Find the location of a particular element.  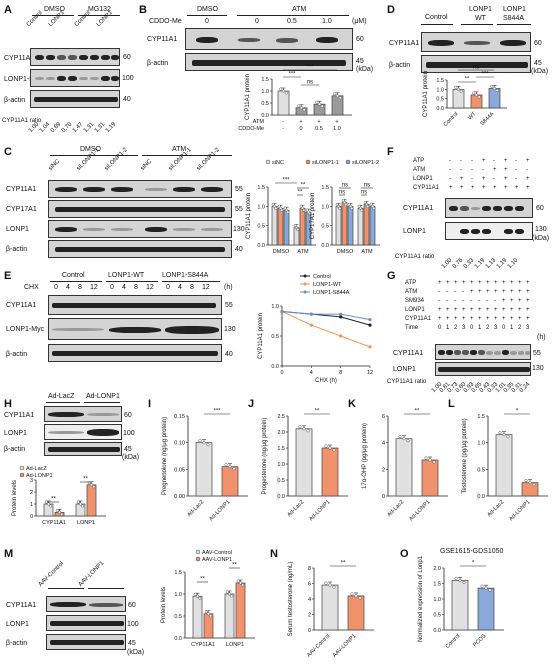

time-label: 8 is located at coordinates (80, 287).